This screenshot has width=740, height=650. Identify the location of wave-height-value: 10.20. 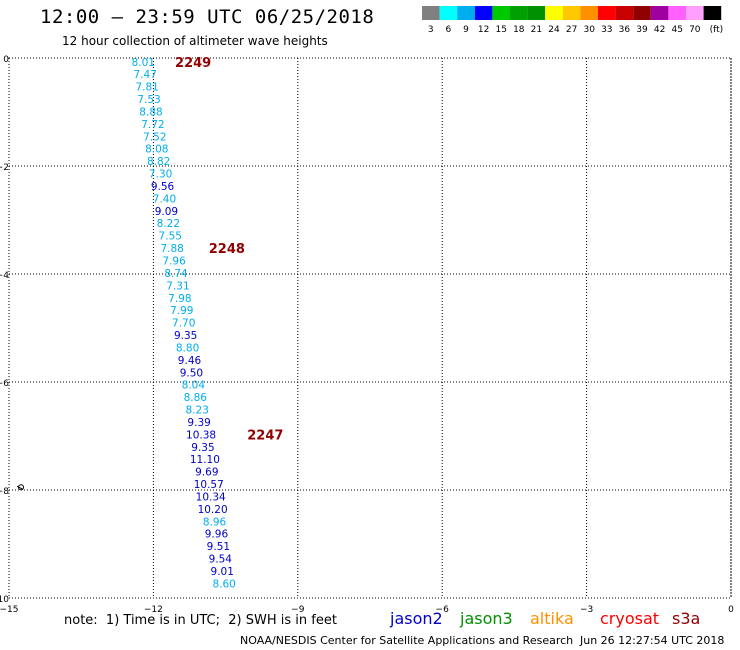
(213, 510).